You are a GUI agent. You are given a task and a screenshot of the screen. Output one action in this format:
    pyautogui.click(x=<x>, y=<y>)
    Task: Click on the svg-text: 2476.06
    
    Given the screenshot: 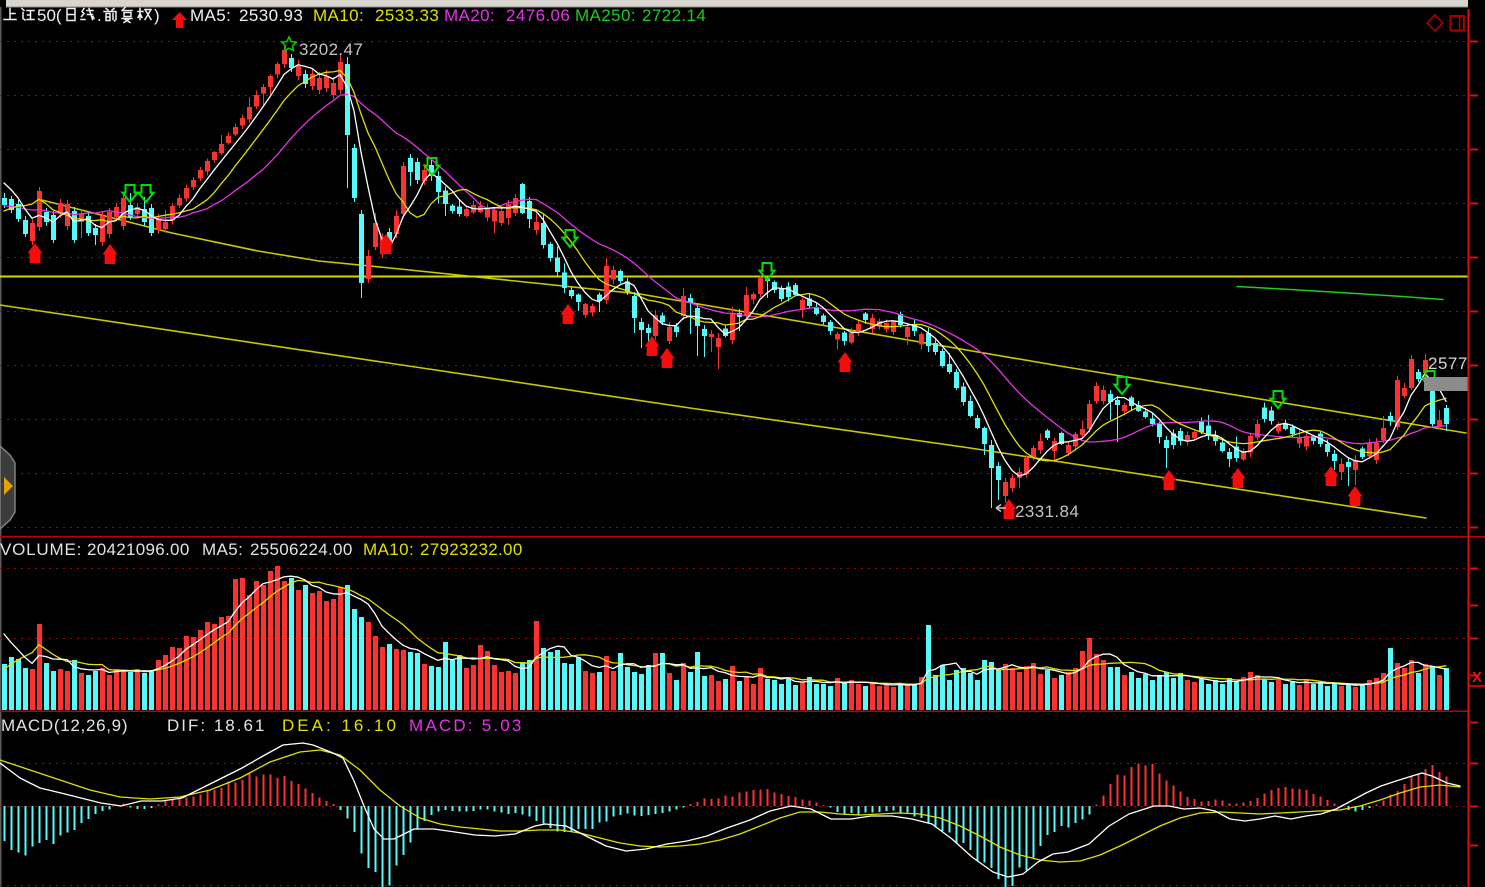 What is the action you would take?
    pyautogui.click(x=538, y=15)
    